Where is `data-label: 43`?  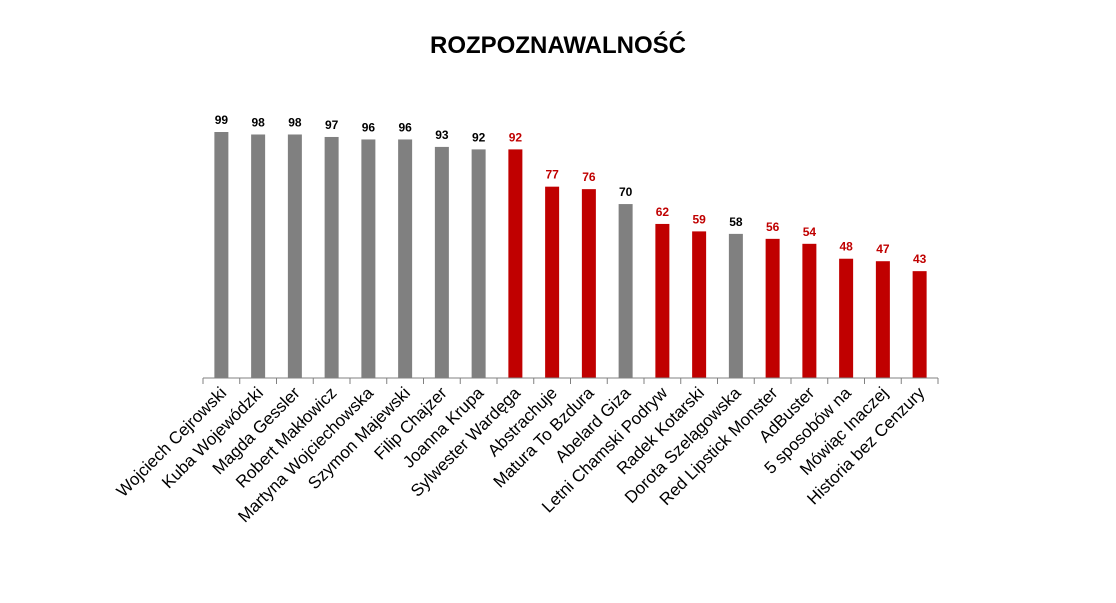
data-label: 43 is located at coordinates (920, 259).